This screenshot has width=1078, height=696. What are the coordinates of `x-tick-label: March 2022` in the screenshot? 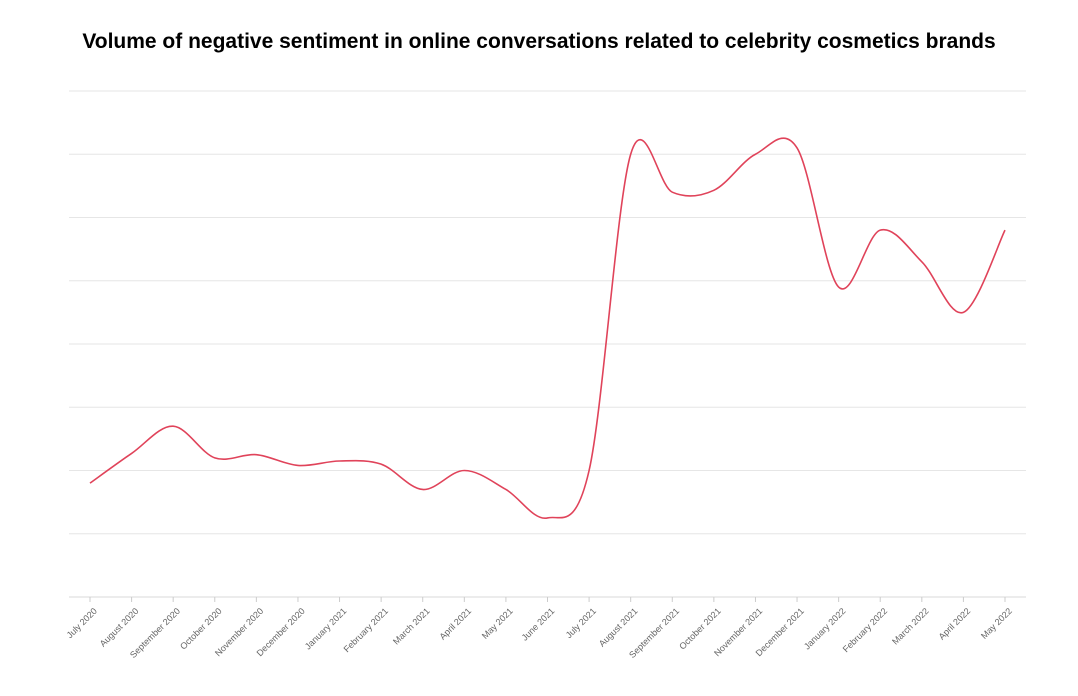 It's located at (910, 626).